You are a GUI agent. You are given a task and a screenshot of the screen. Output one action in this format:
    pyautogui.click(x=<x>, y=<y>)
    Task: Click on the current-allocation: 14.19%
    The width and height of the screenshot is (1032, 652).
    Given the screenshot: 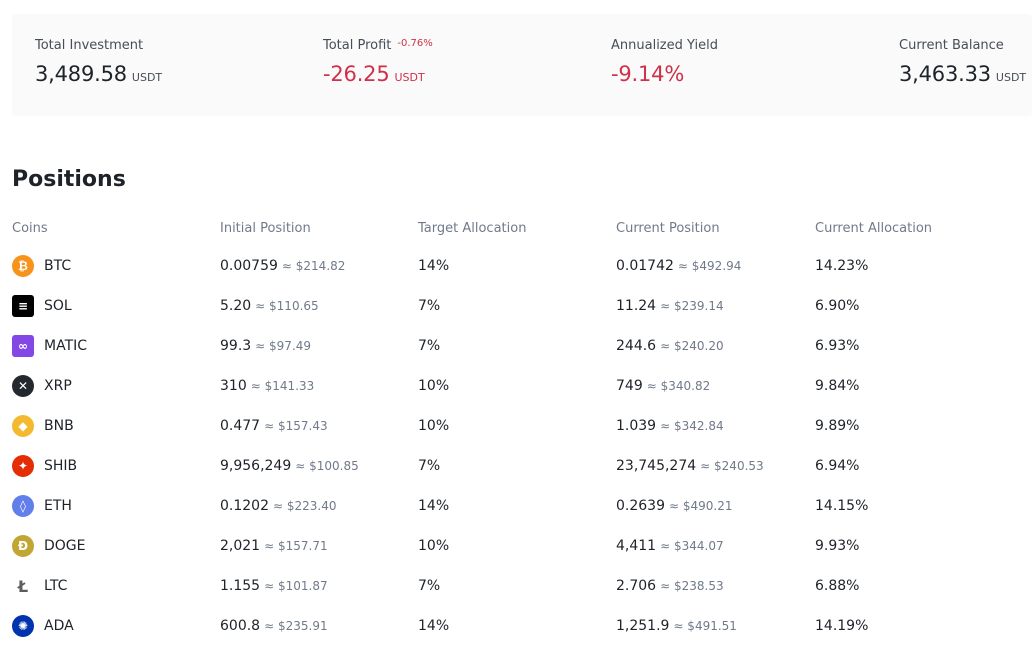 What is the action you would take?
    pyautogui.click(x=842, y=626)
    